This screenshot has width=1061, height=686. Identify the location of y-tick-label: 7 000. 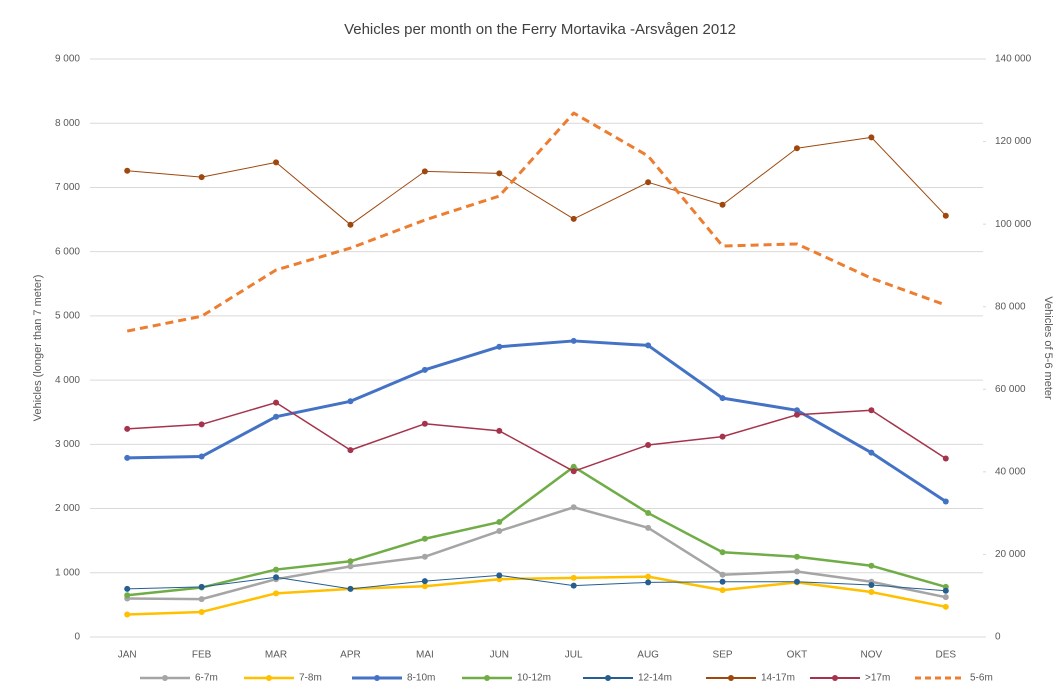
(67, 187).